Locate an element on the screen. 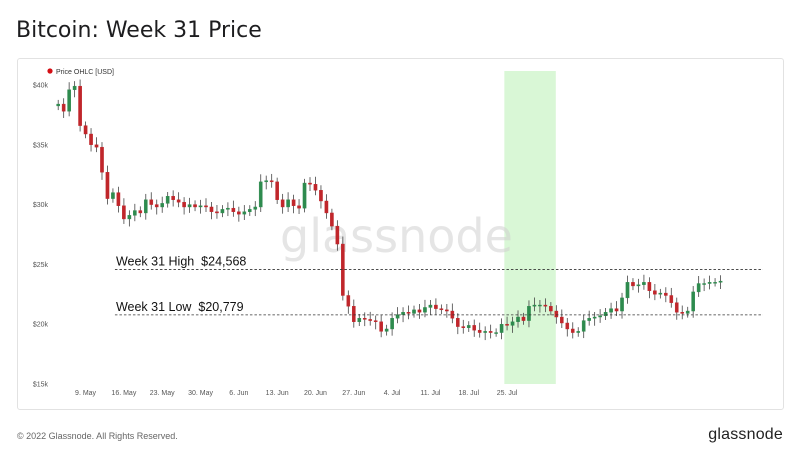 This screenshot has height=461, width=800. x-tick-label: 27. Jun is located at coordinates (353, 393).